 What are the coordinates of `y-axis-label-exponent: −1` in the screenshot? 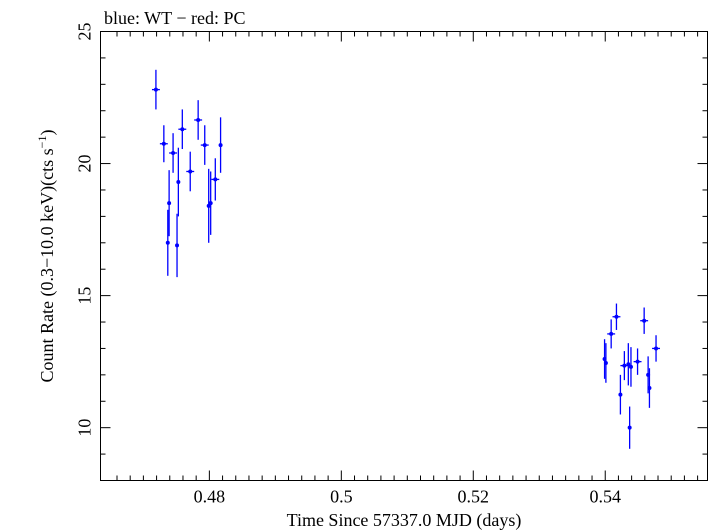 It's located at (42, 142).